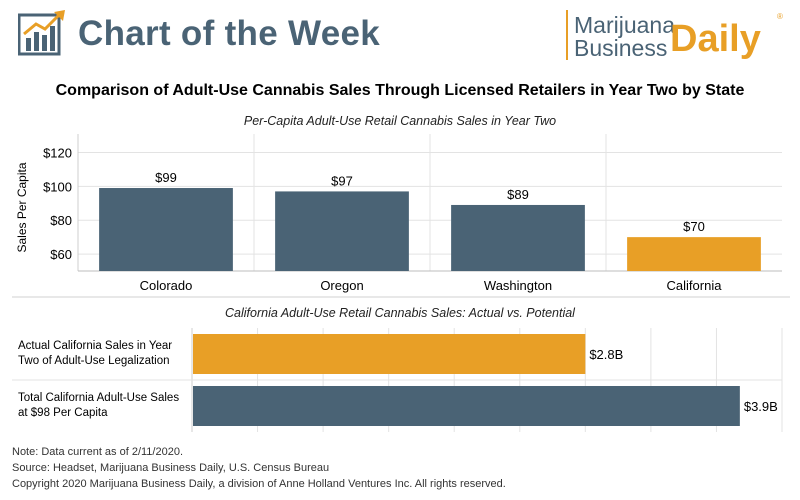 This screenshot has width=800, height=500. What do you see at coordinates (98, 398) in the screenshot?
I see `y-category-label: Total California Adult-Use Sales` at bounding box center [98, 398].